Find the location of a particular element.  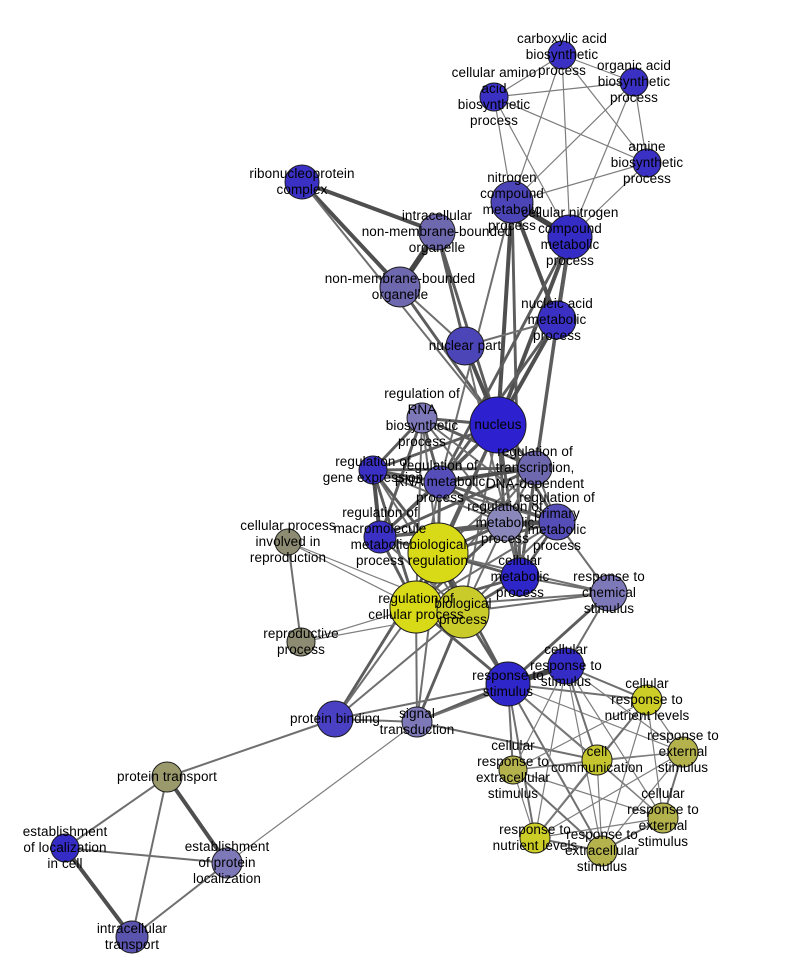

node-carboxylic-acid-biosynthetic-process is located at coordinates (562, 55).